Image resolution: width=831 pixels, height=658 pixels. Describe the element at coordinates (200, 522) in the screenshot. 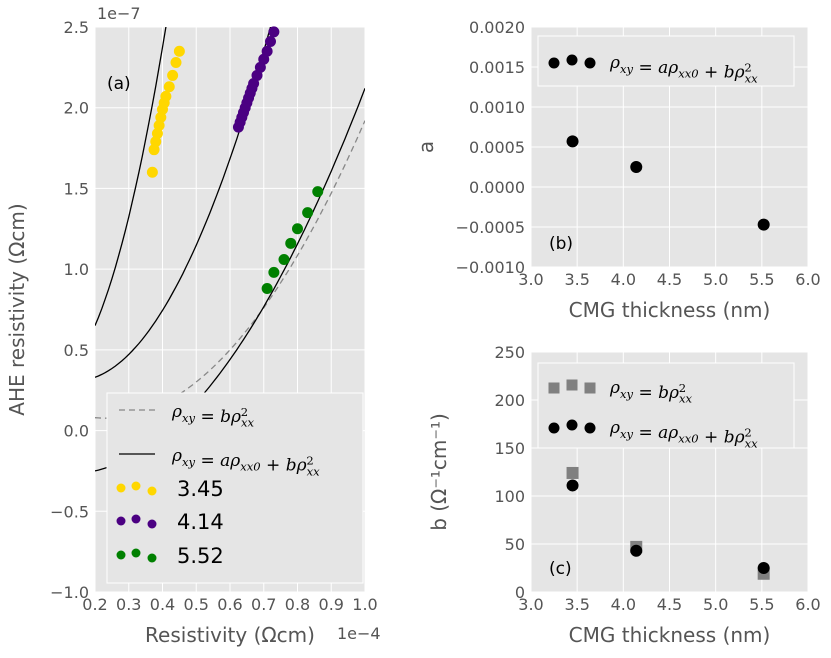

I see `legend-label: 4.14` at that location.